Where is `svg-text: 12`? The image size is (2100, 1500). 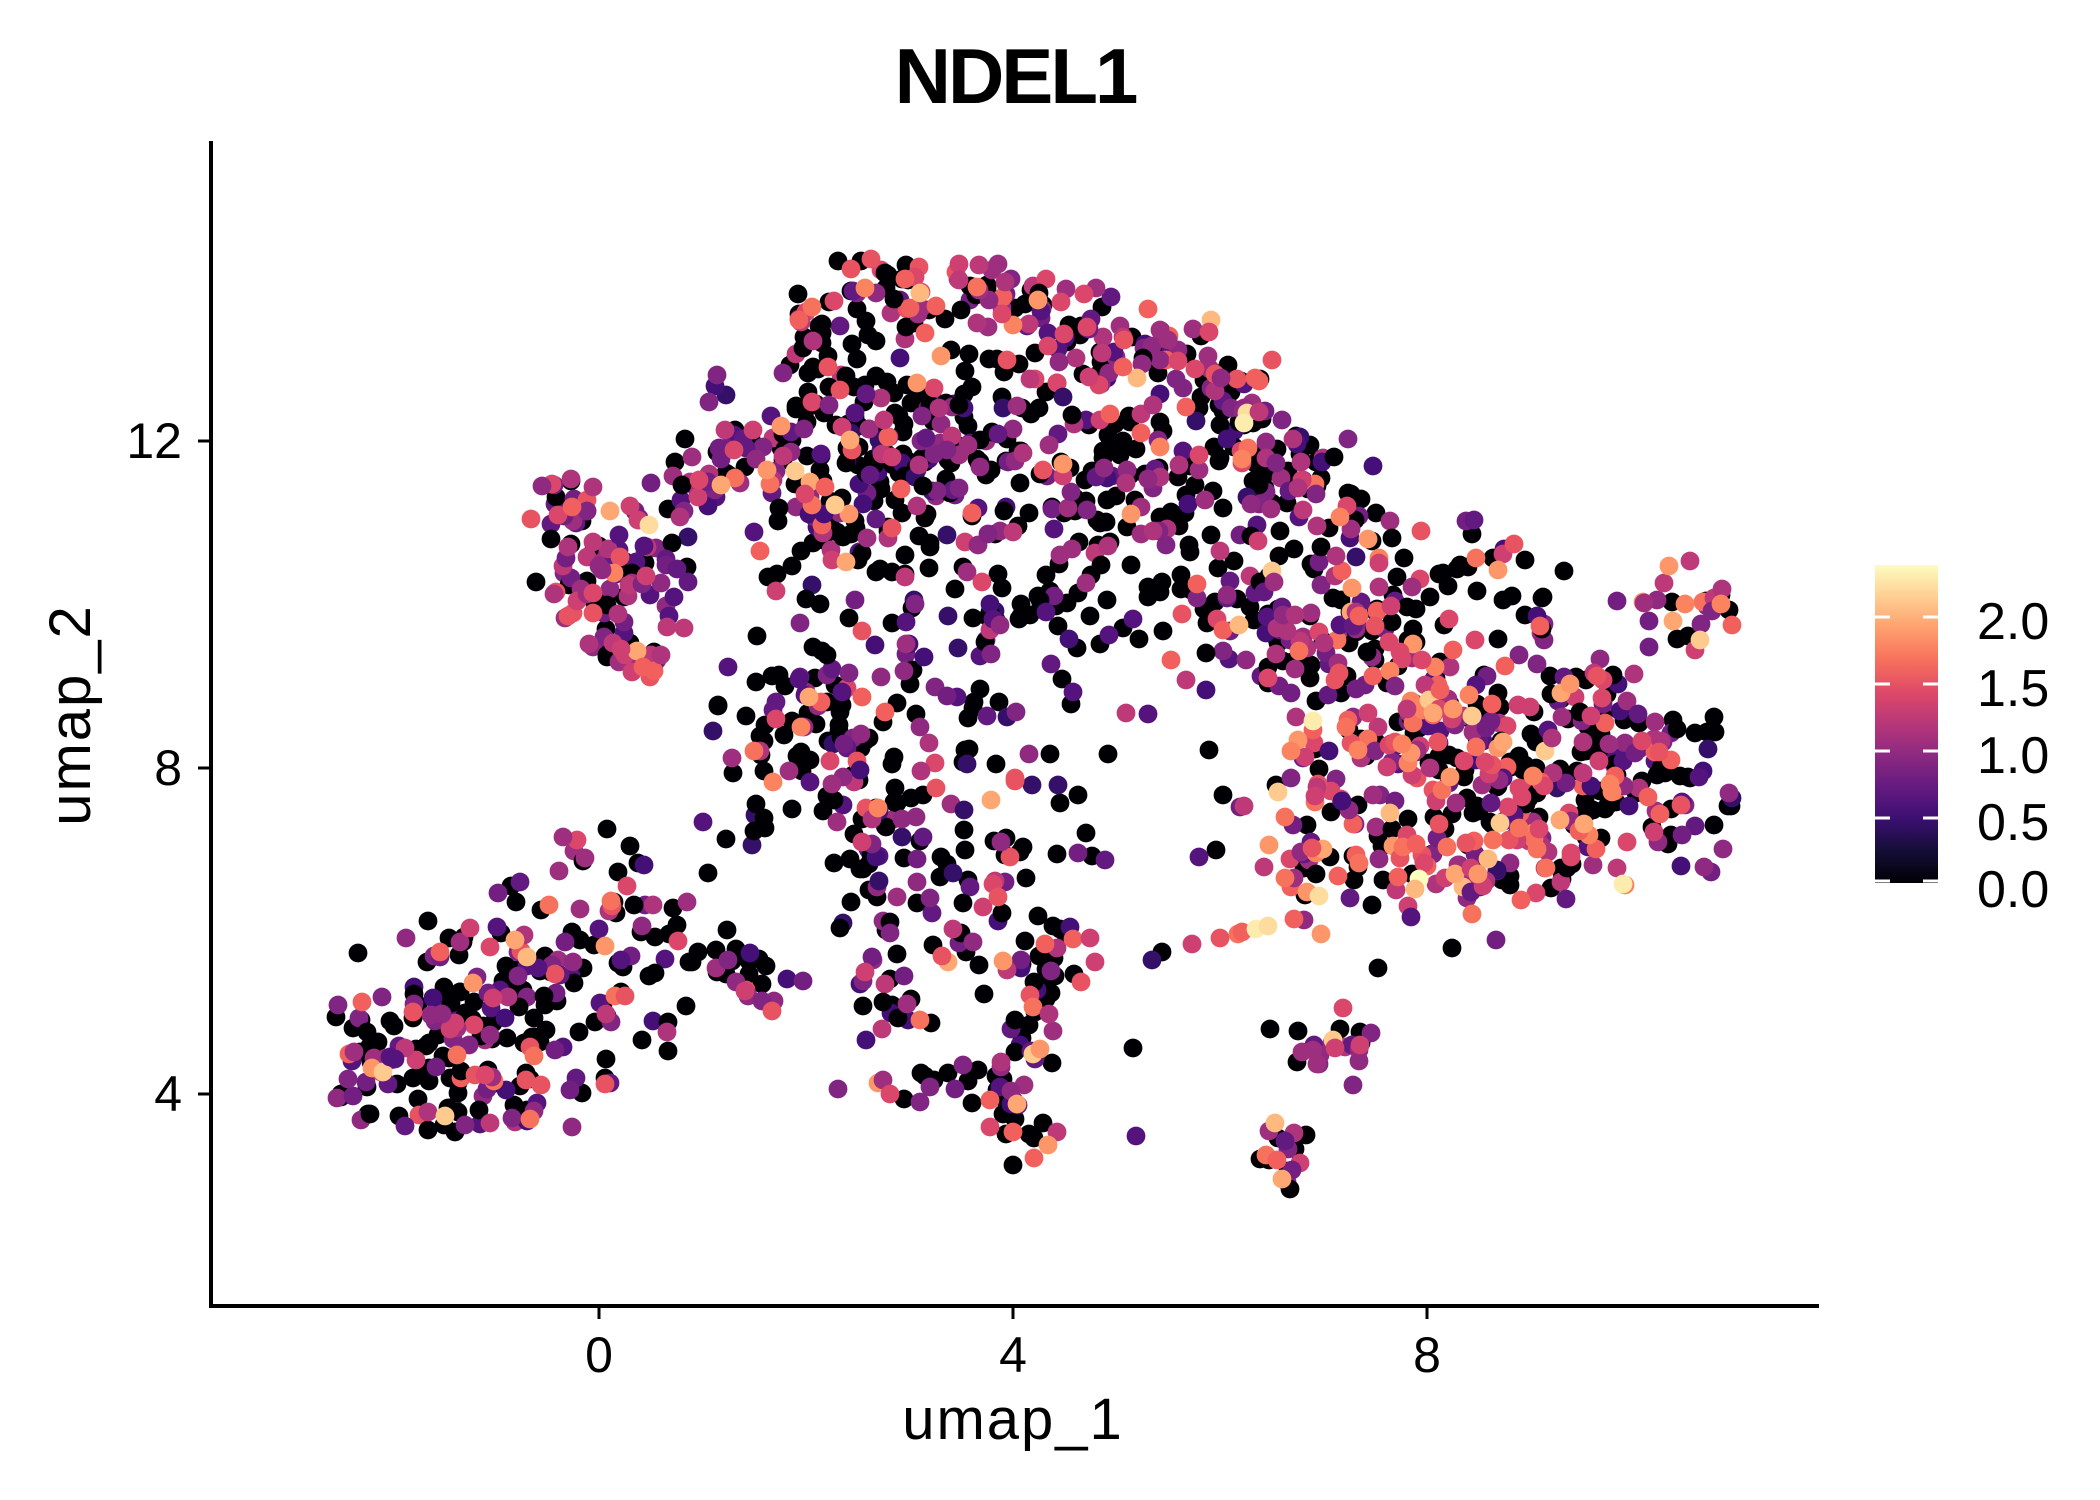
svg-text: 12 is located at coordinates (154, 441).